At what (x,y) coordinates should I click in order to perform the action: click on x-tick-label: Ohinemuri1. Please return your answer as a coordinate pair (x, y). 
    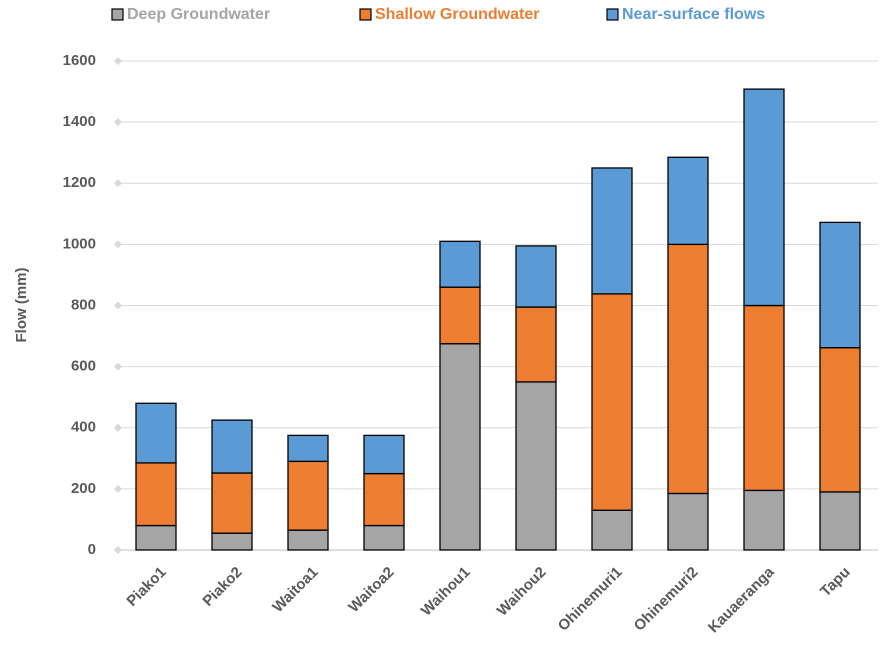
    Looking at the image, I should click on (590, 599).